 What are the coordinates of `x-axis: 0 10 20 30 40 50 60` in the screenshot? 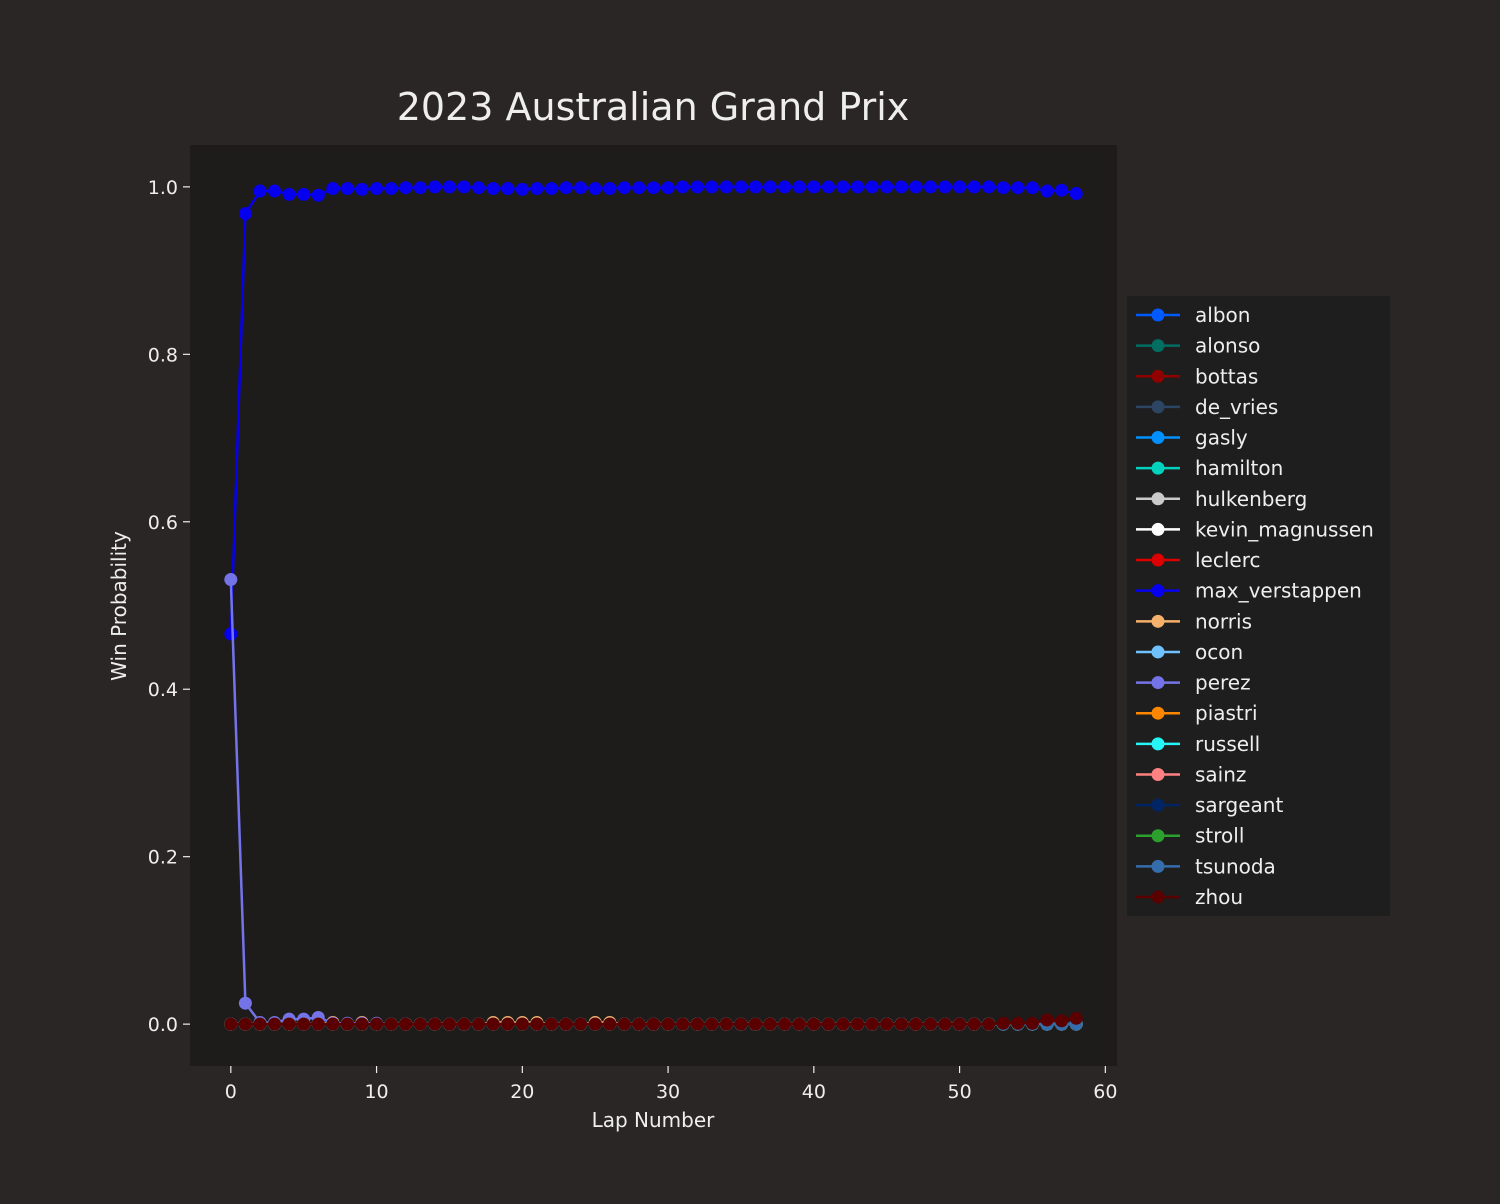 It's located at (671, 1084).